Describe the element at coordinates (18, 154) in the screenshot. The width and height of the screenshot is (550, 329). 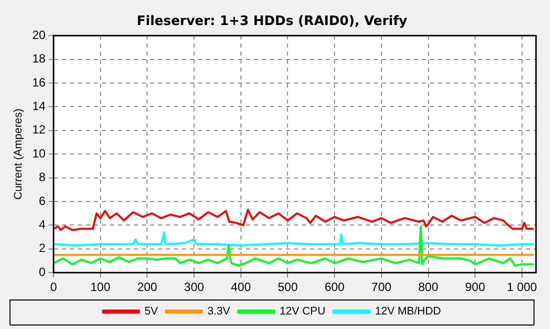
I see `y-axis-title: Current (Amperes)` at that location.